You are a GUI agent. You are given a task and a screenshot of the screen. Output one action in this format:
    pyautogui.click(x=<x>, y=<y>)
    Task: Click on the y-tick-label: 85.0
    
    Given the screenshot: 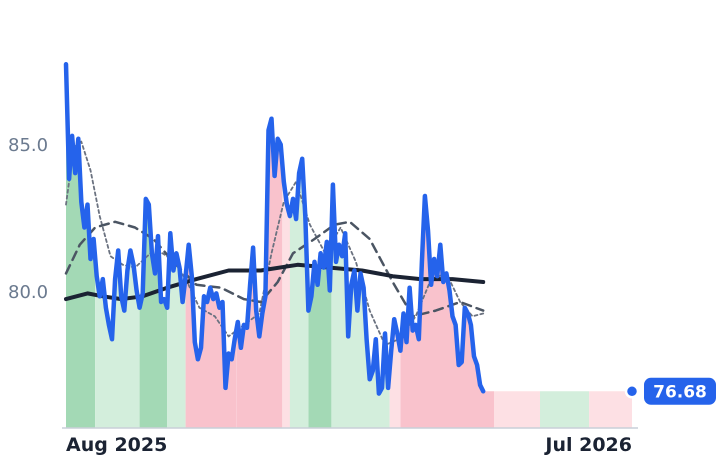 What is the action you would take?
    pyautogui.click(x=28, y=145)
    